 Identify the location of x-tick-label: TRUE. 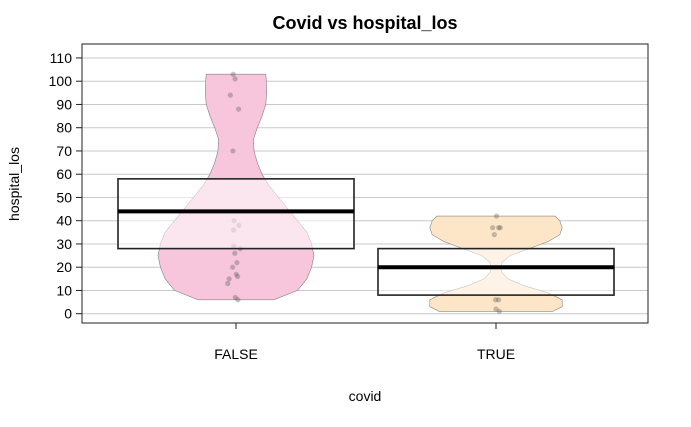
(496, 354).